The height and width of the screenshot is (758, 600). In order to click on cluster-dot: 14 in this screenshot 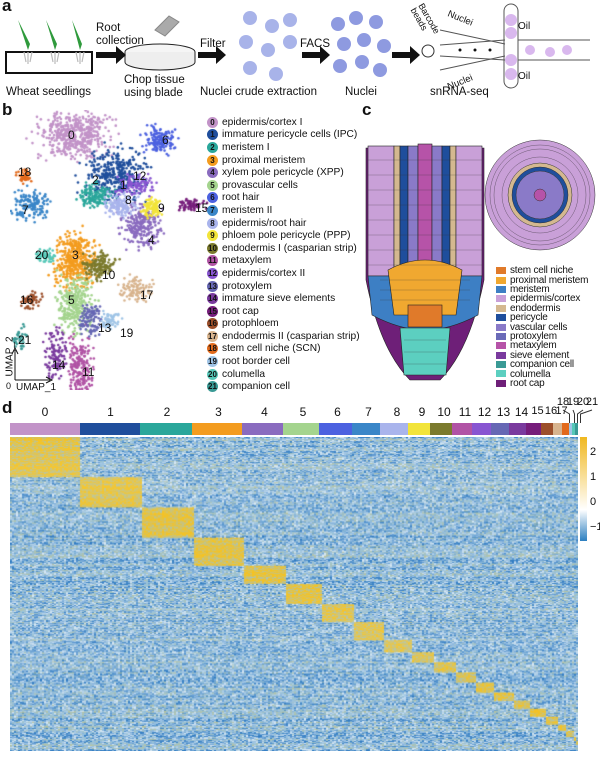, I will do `click(212, 299)`.